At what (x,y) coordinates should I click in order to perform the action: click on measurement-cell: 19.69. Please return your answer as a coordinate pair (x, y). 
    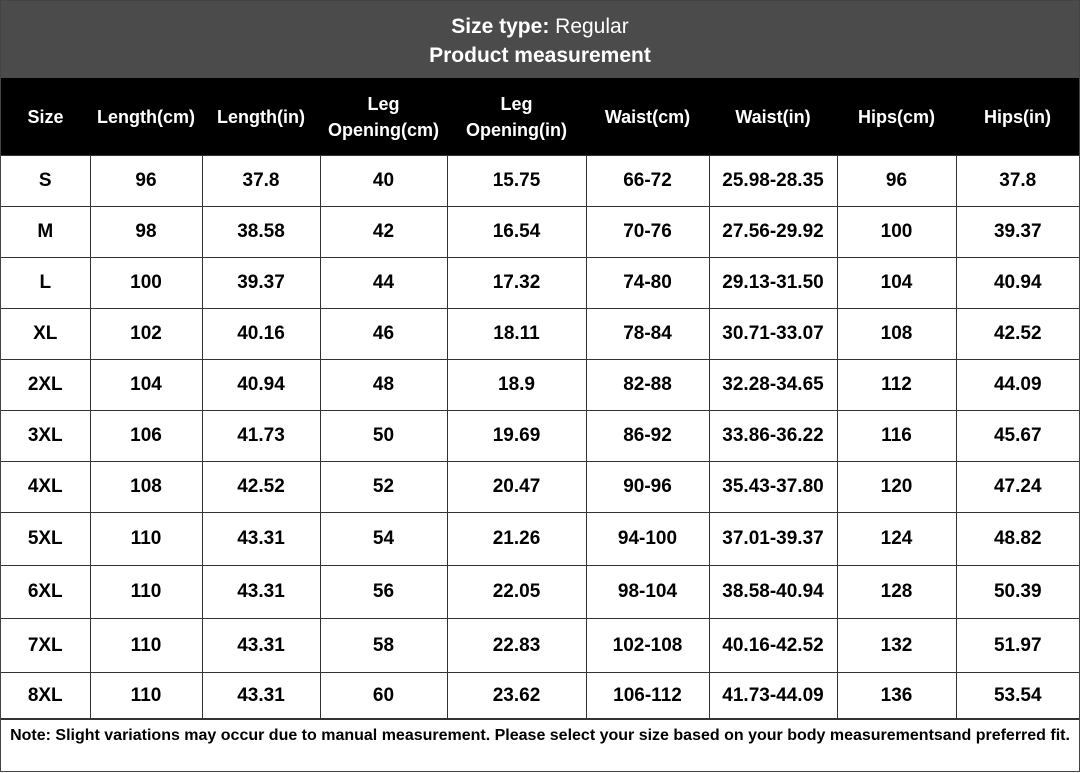
    Looking at the image, I should click on (516, 436).